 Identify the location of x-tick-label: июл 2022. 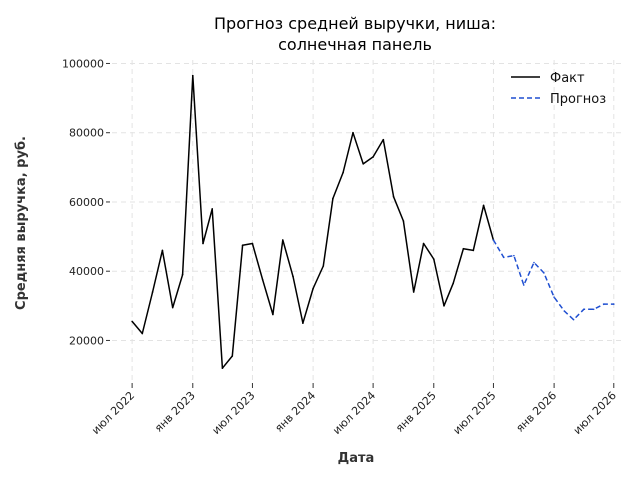
(113, 413).